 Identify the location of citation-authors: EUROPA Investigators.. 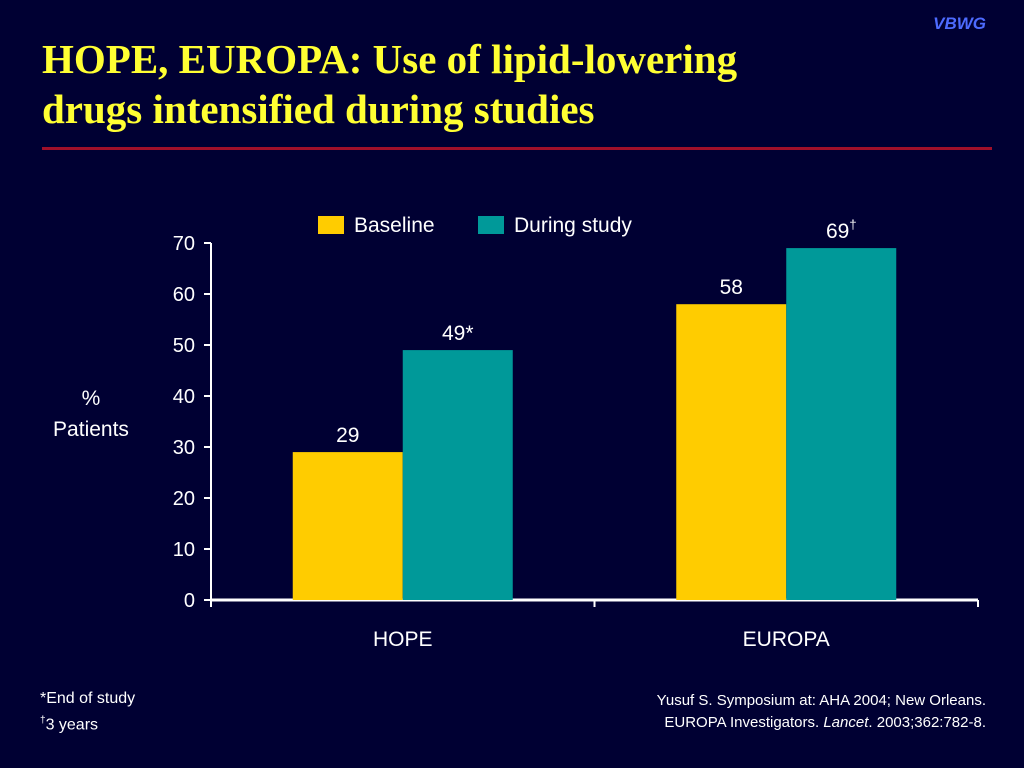
(744, 722).